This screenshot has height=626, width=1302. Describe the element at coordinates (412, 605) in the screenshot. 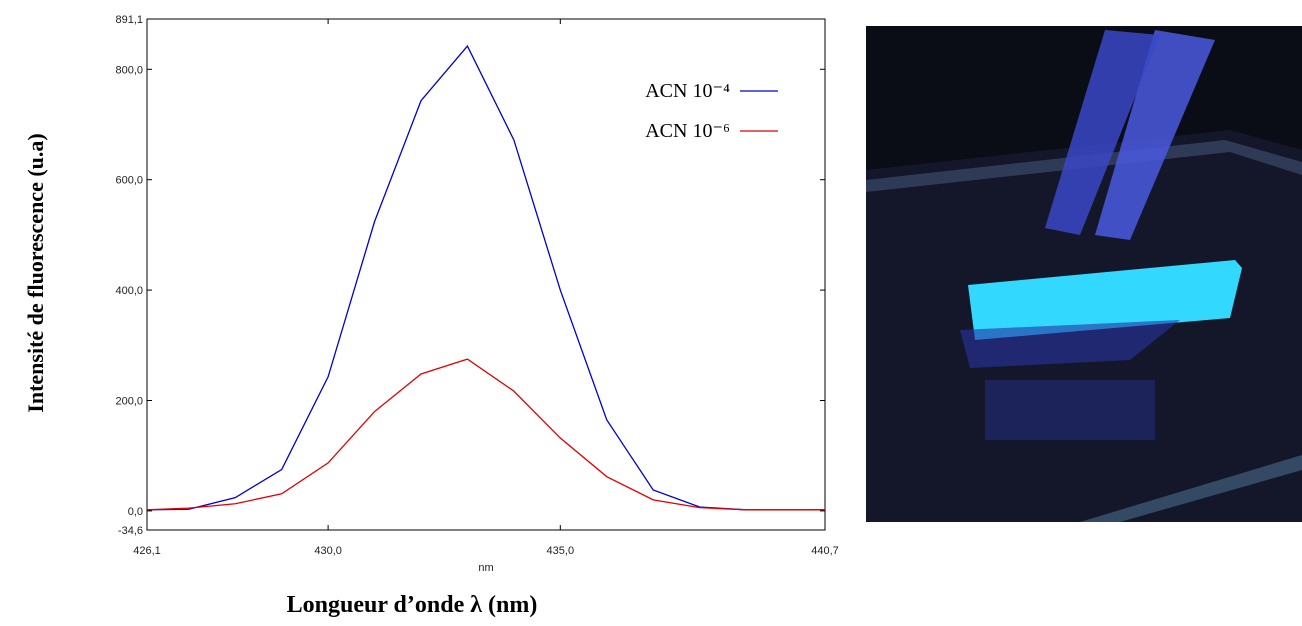

I see `x-axis-title: Longueur d’onde λ (nm)` at that location.